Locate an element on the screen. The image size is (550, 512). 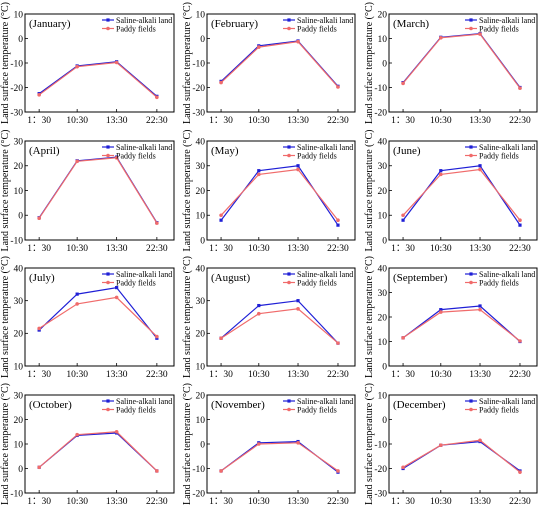
panel-label: (December) is located at coordinates (419, 405).